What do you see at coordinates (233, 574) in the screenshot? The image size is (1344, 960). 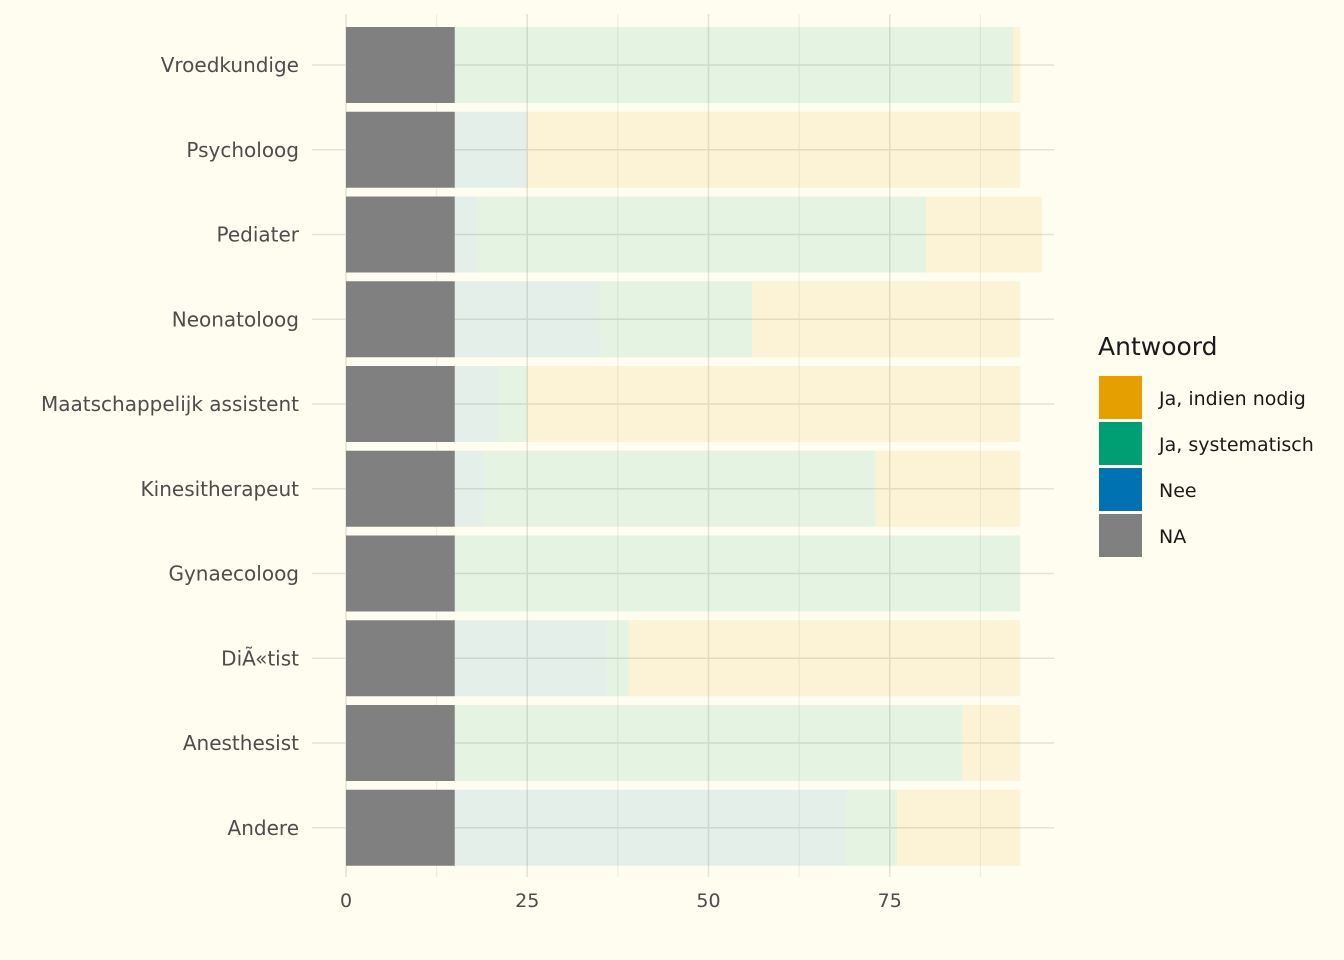 I see `y-tick-label: Gynaecoloog` at bounding box center [233, 574].